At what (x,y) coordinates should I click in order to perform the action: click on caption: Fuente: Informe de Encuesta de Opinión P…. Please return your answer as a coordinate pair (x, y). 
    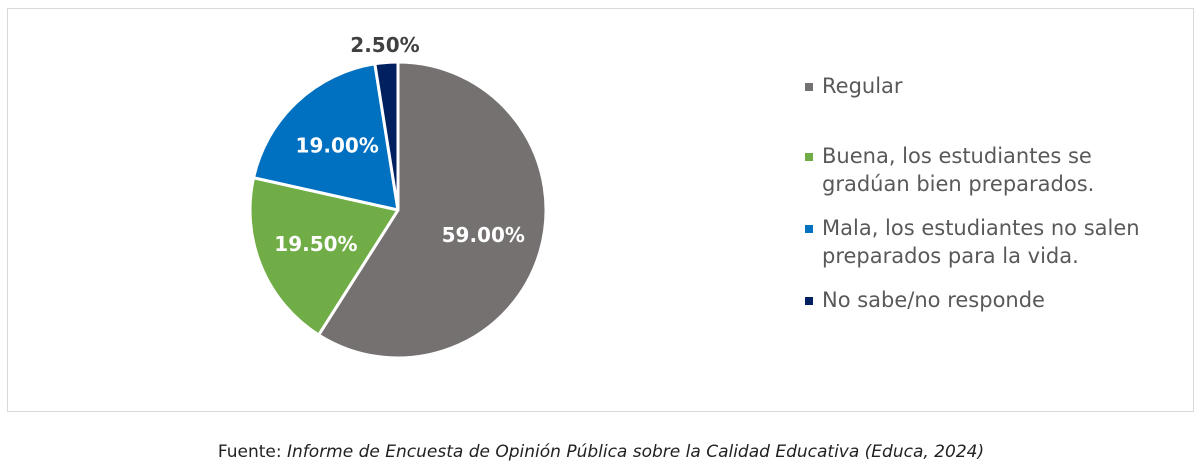
    Looking at the image, I should click on (601, 452).